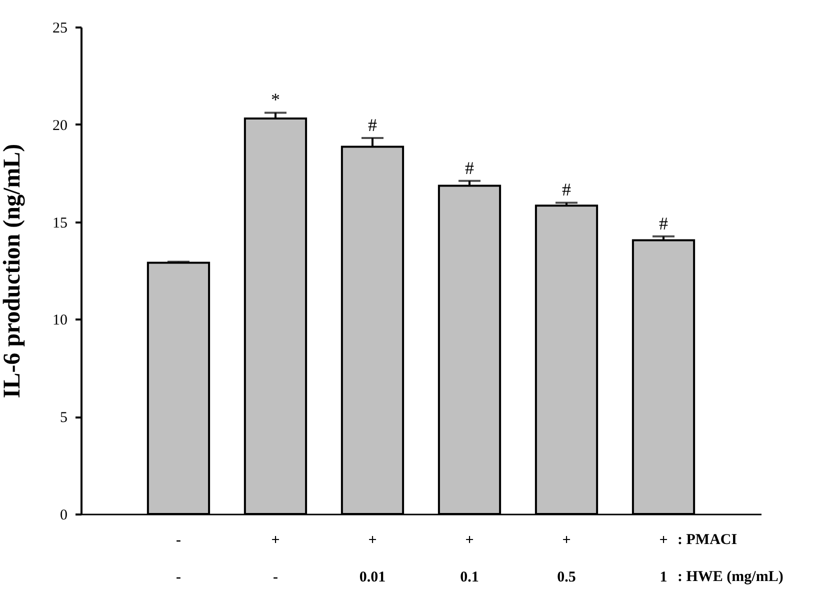 The image size is (827, 599). I want to click on category-label: + -, so click(275, 559).